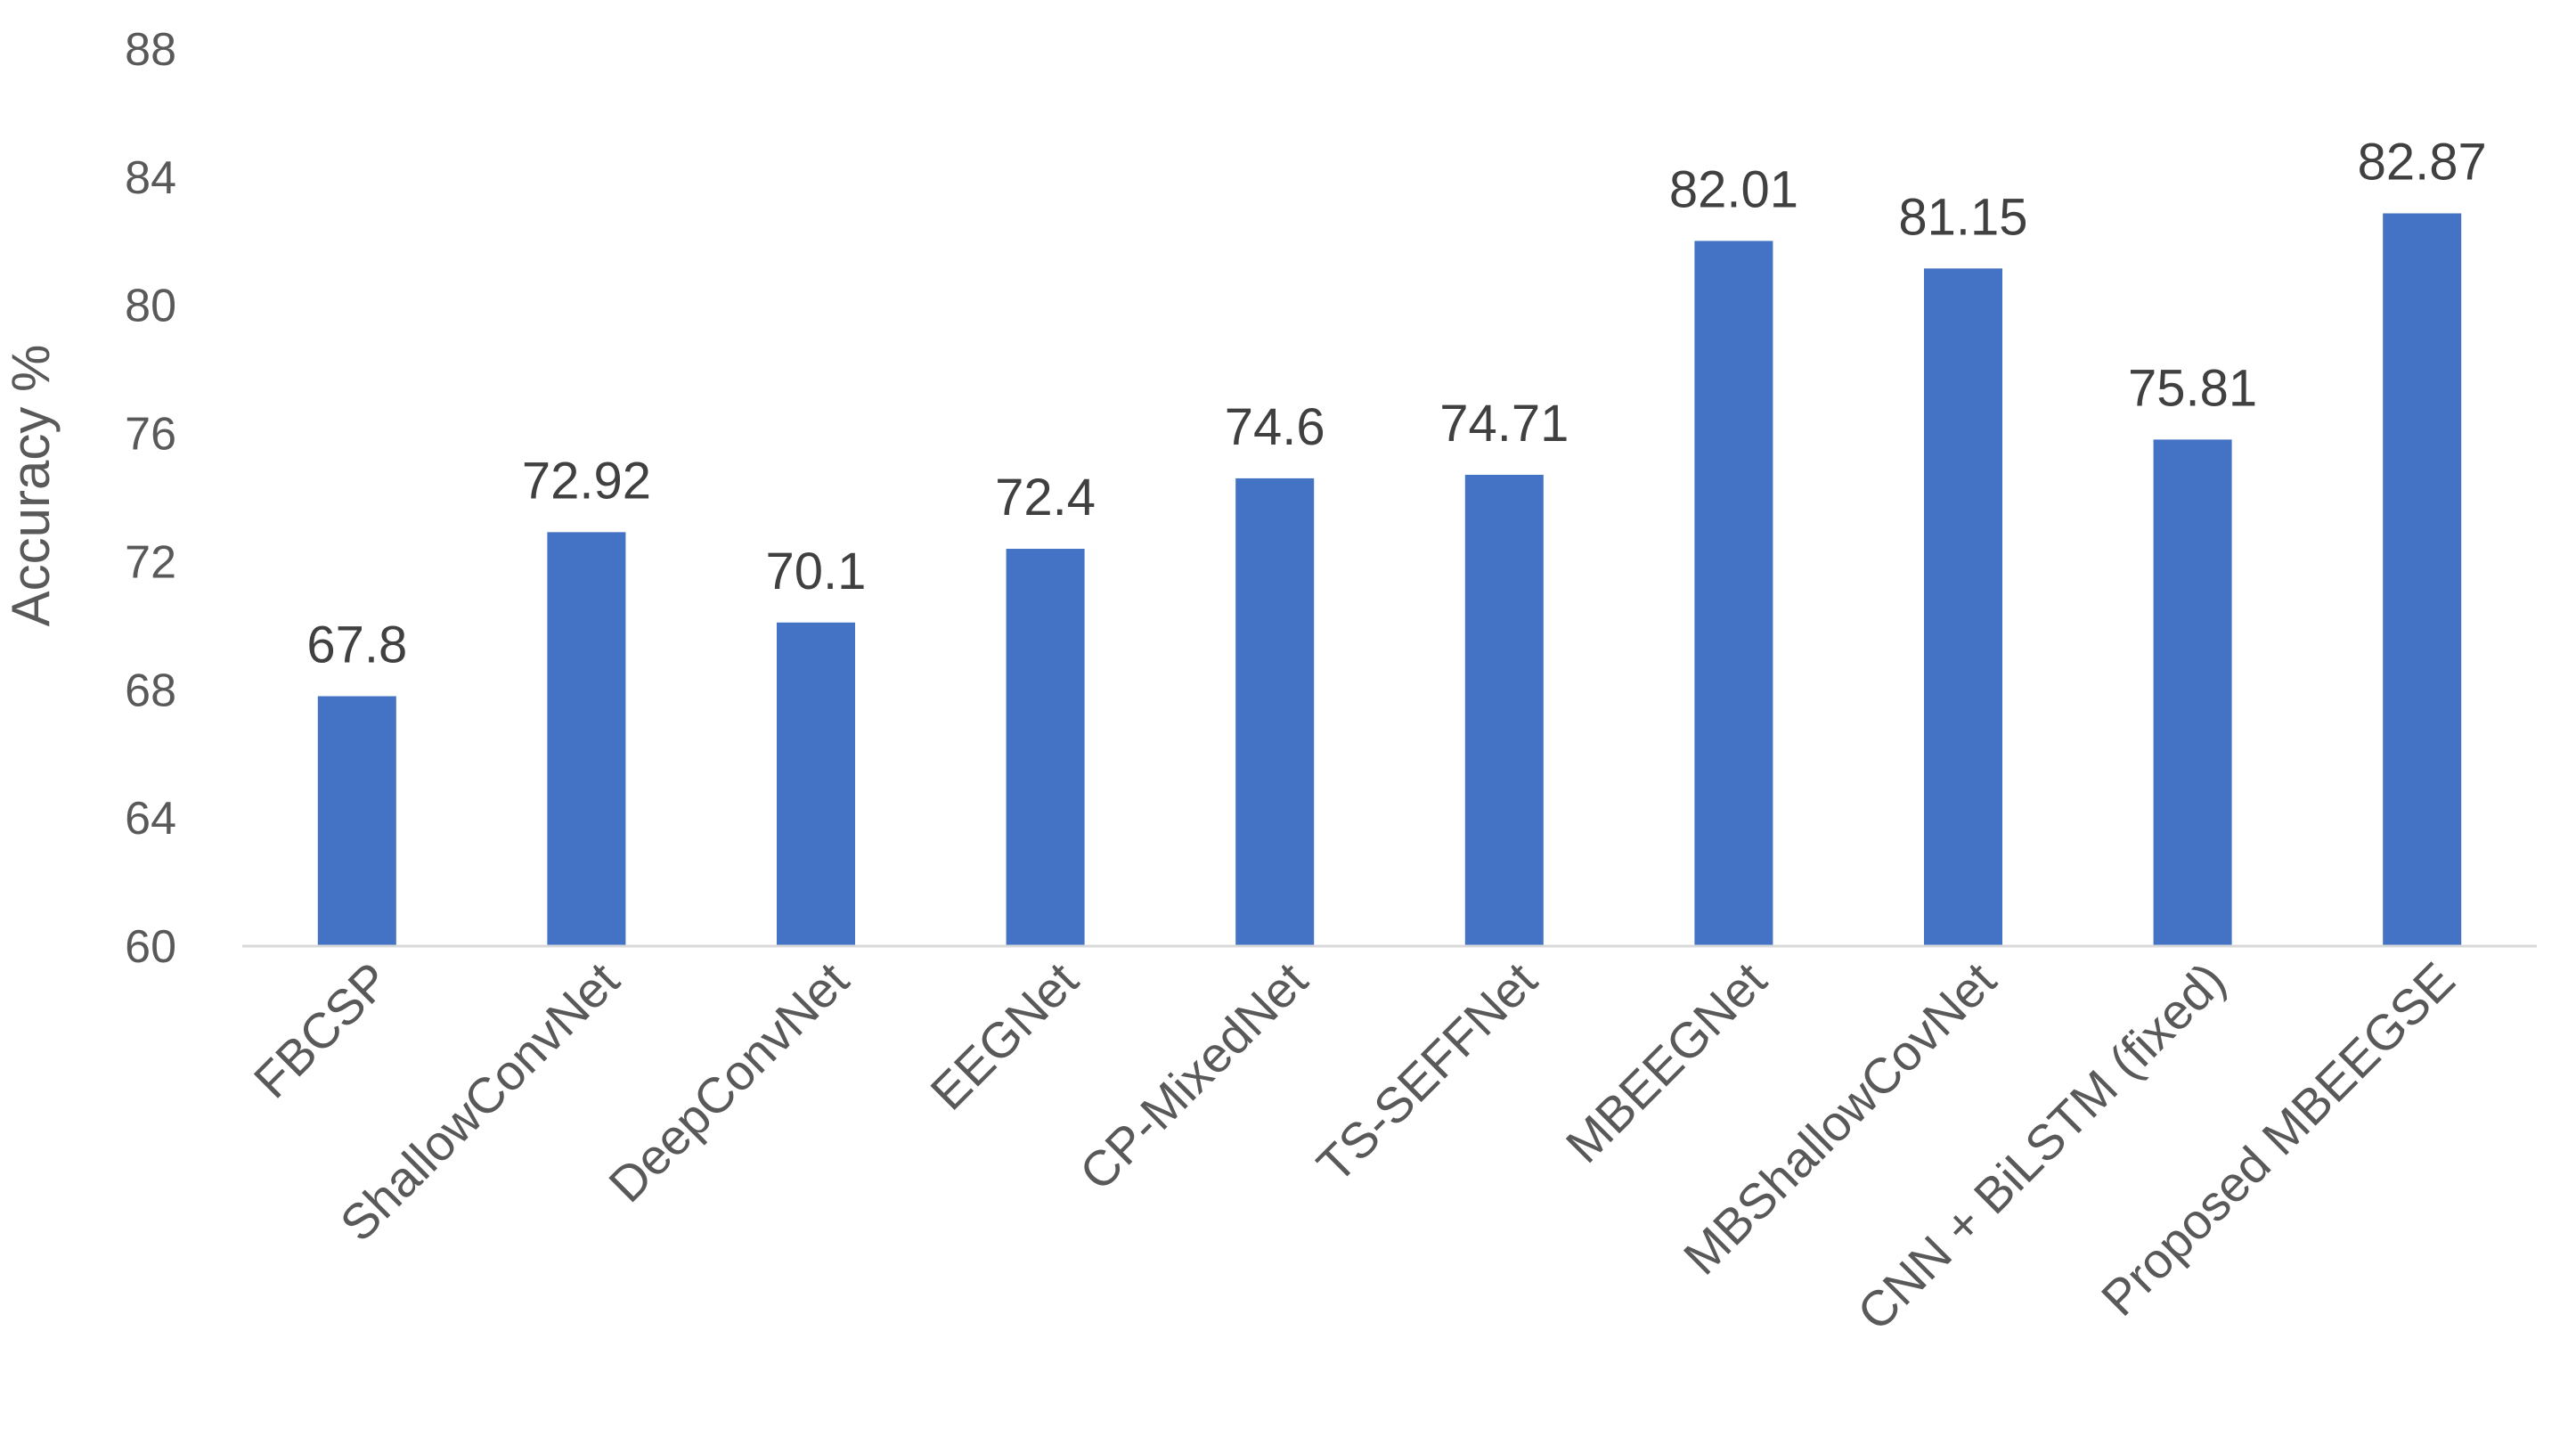  What do you see at coordinates (150, 499) in the screenshot?
I see `y-axis-ticks: 60 64 68 72 76 80 84 88` at bounding box center [150, 499].